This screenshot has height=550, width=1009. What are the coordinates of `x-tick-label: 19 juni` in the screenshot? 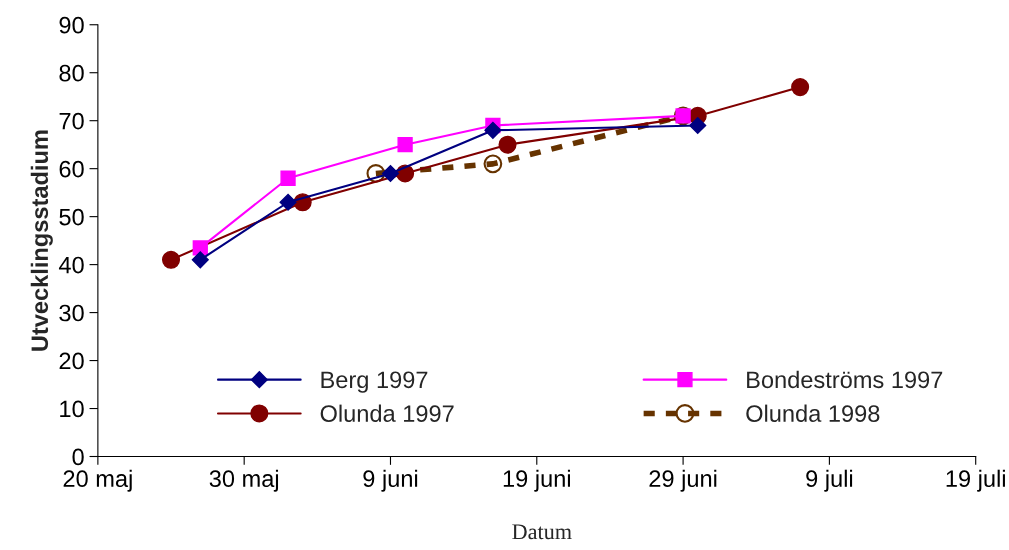 It's located at (536, 480).